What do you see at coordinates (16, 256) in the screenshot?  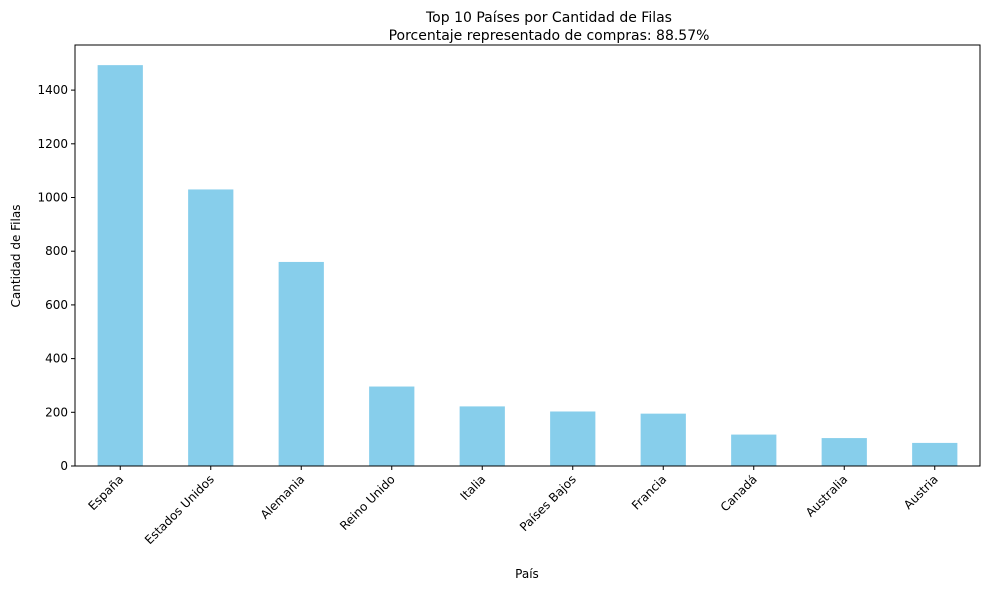 I see `y-axis-label: Cantidad de Filas` at bounding box center [16, 256].